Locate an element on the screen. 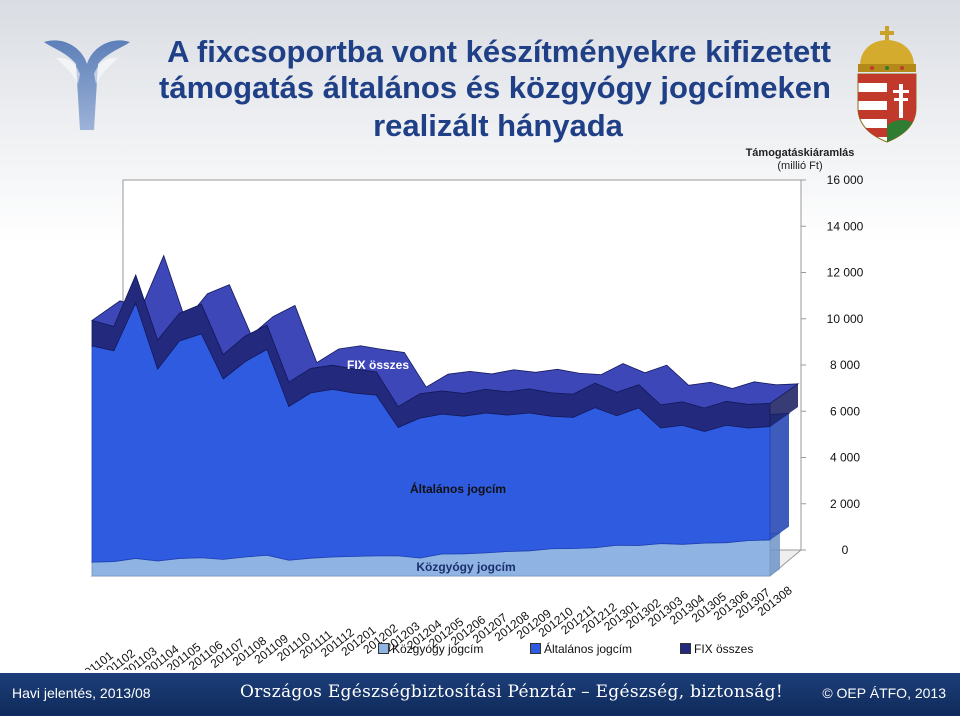 The width and height of the screenshot is (960, 716). legend-item-altalanos: Általános jogcím is located at coordinates (581, 649).